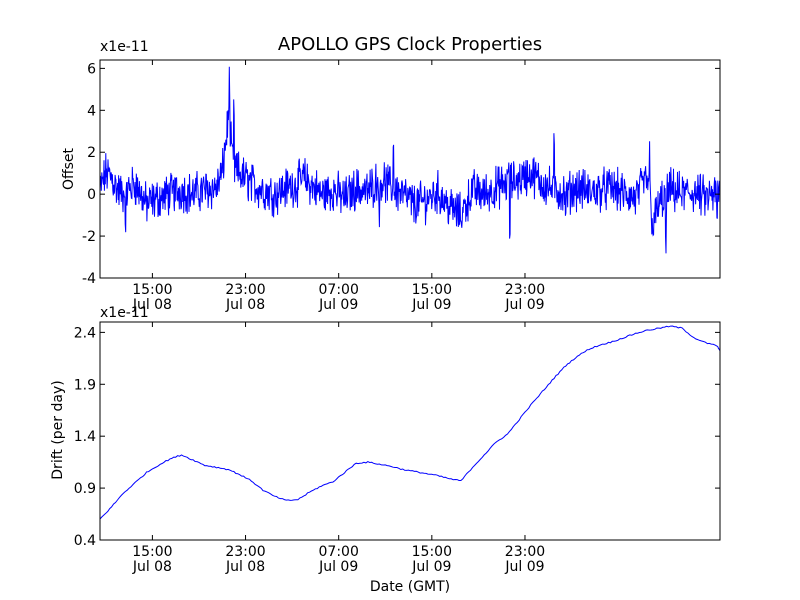 This screenshot has height=600, width=800. What do you see at coordinates (85, 385) in the screenshot?
I see `drift-ytick-label: 1.9` at bounding box center [85, 385].